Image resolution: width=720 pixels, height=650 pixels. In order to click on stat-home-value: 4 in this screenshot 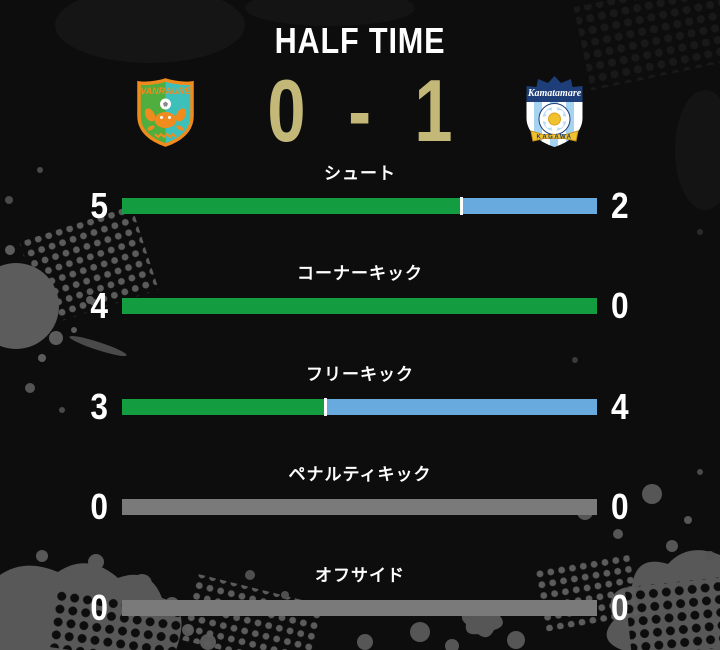, I will do `click(99, 305)`.